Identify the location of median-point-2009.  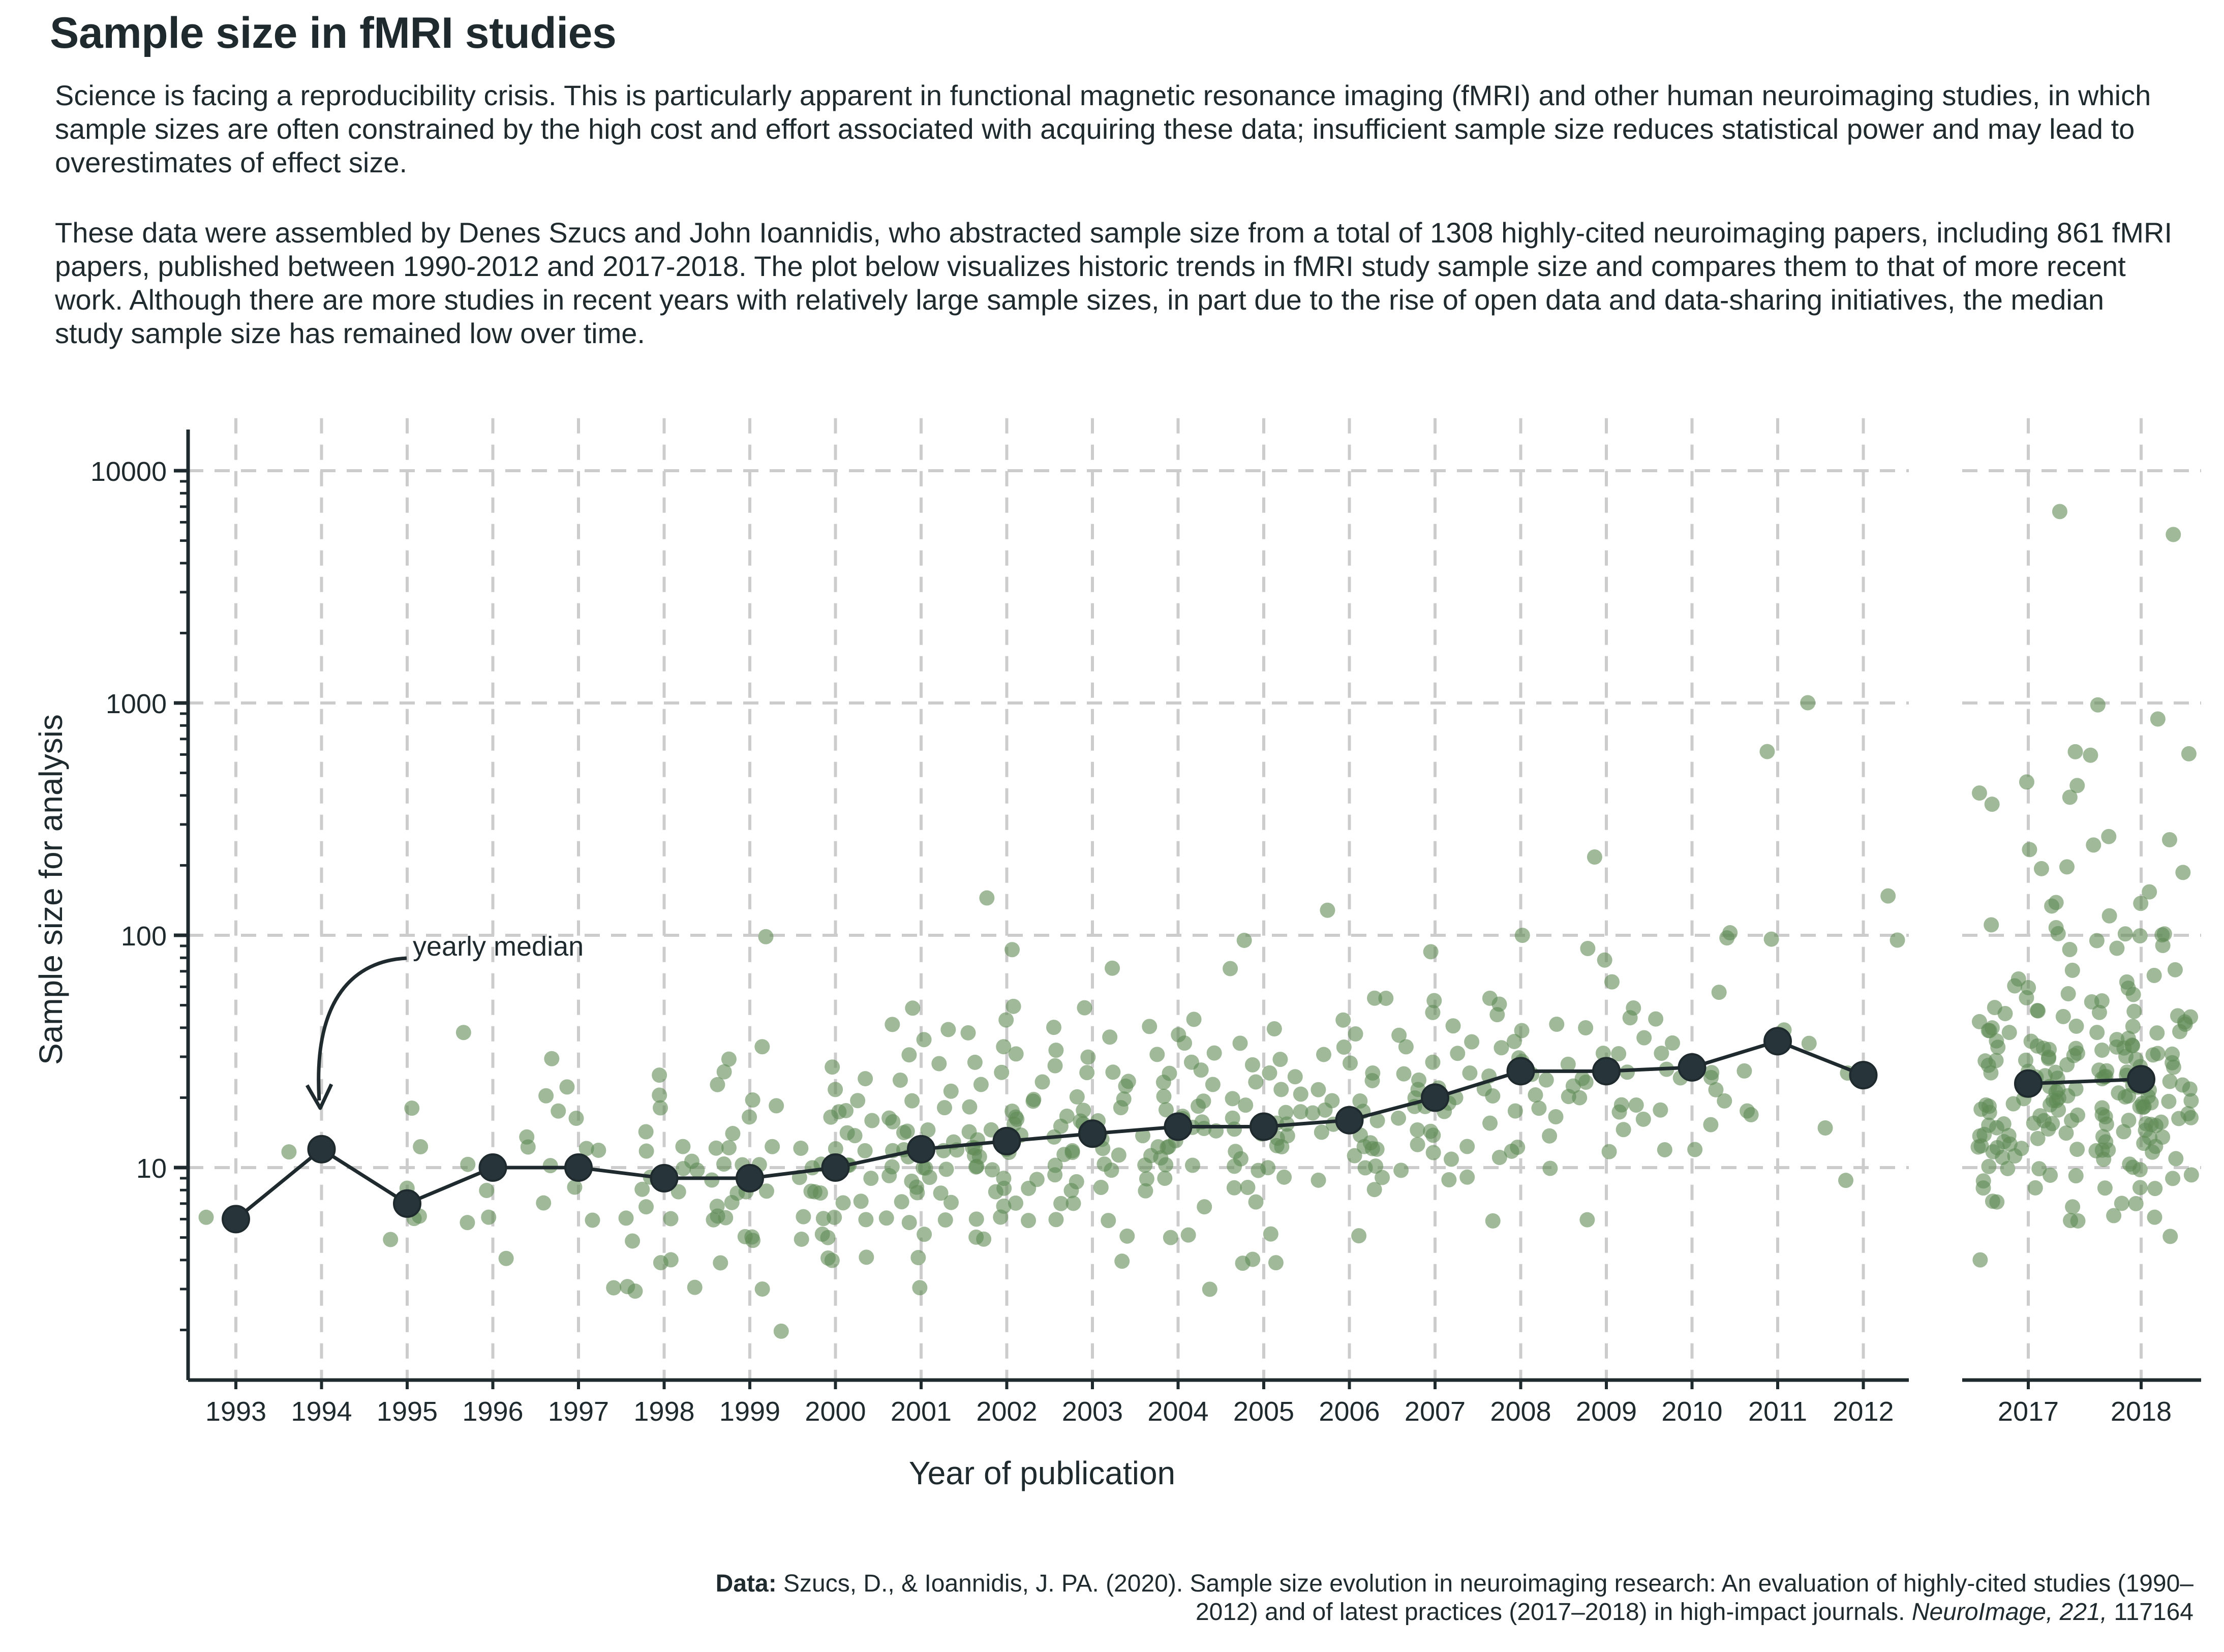
(1606, 1072).